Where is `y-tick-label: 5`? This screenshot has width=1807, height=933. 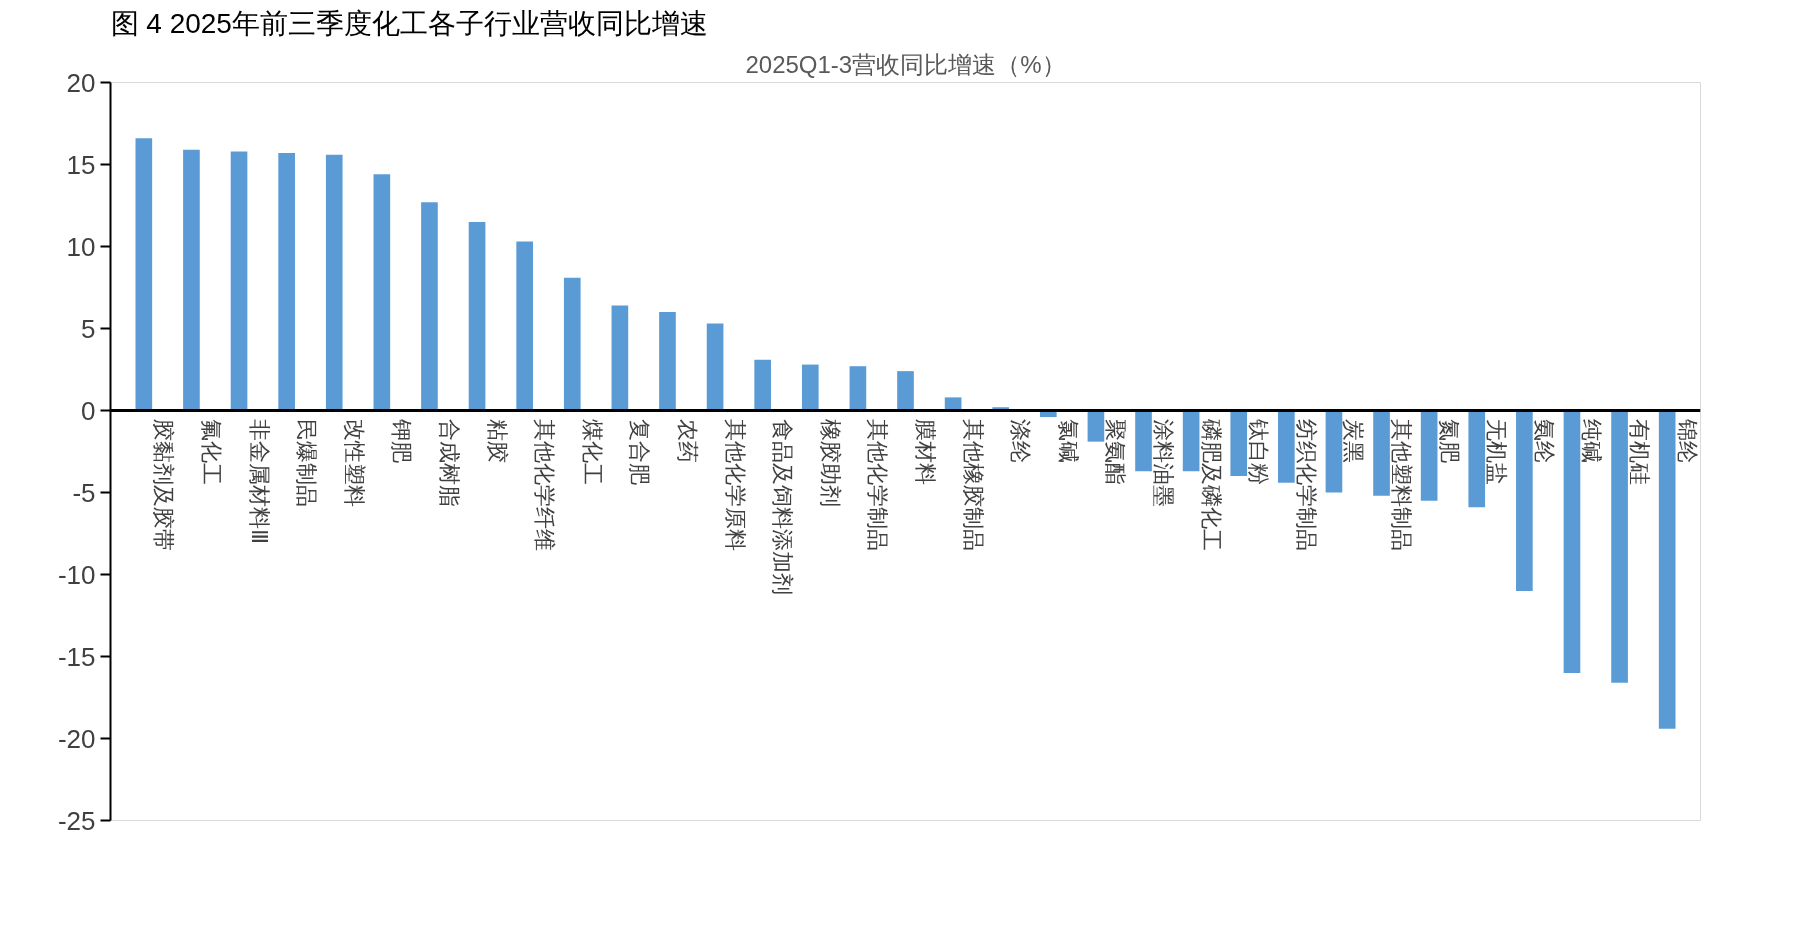
y-tick-label: 5 is located at coordinates (88, 328).